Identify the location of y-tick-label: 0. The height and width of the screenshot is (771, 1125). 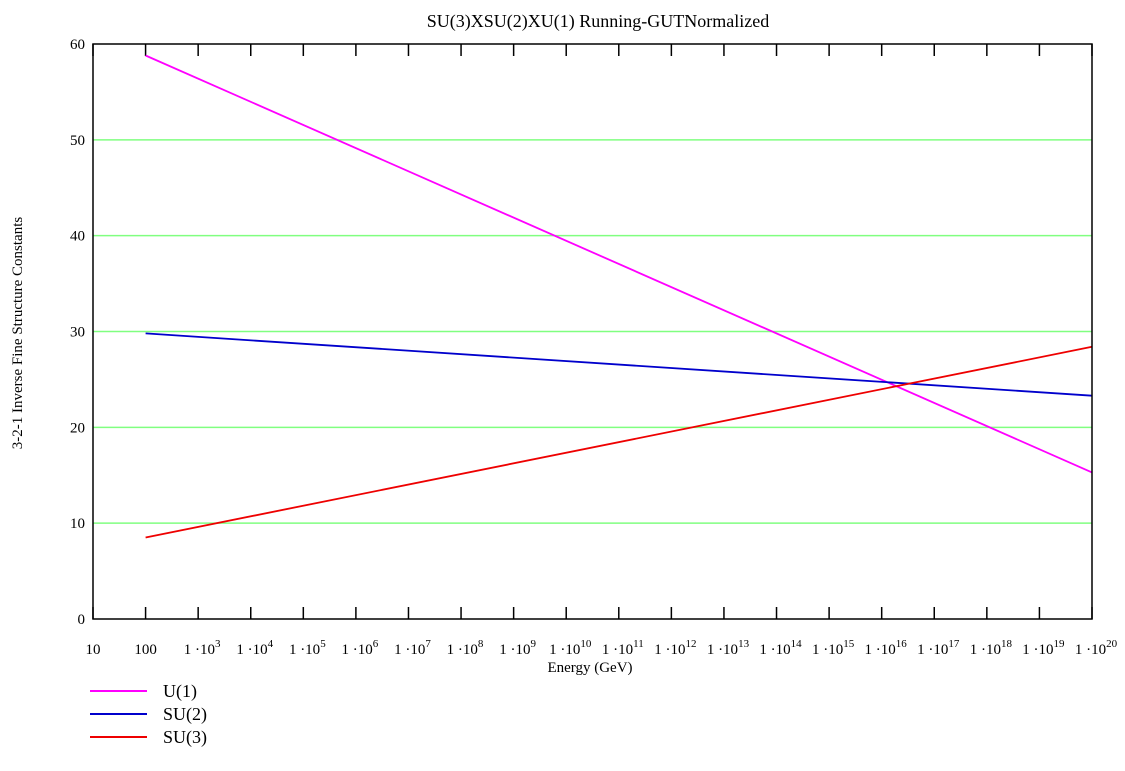
(82, 620).